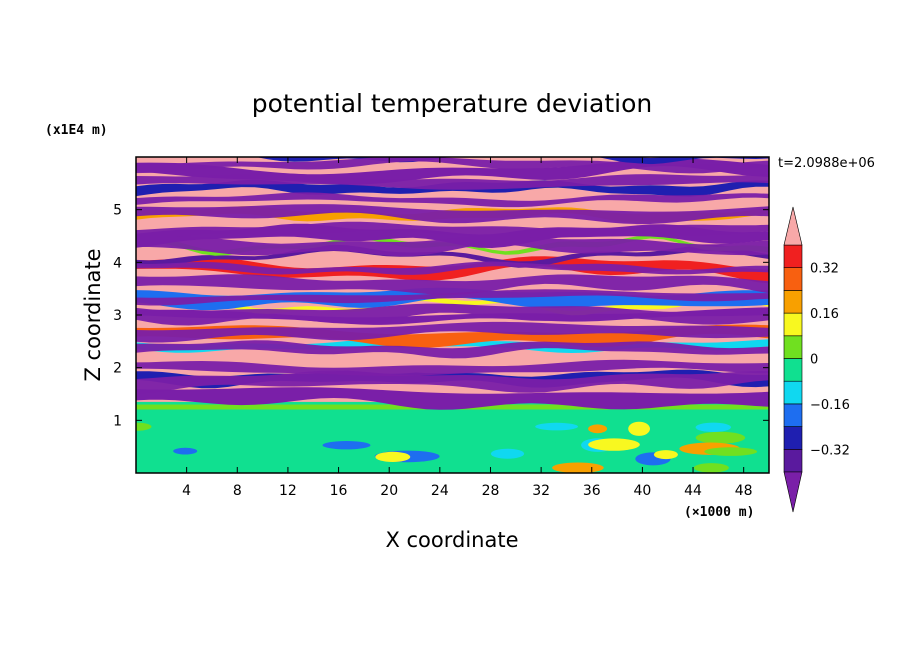  What do you see at coordinates (117, 369) in the screenshot?
I see `y-tick-label: 2` at bounding box center [117, 369].